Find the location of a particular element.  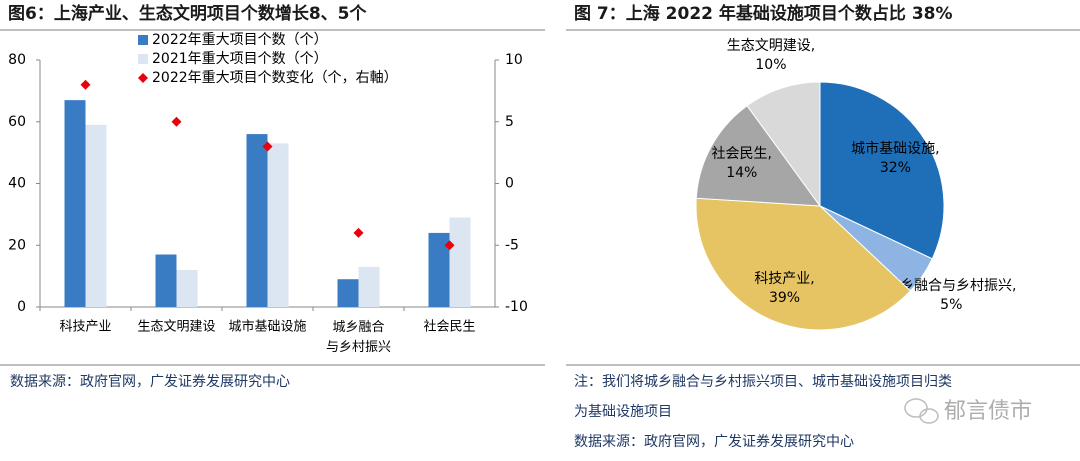

y-tick-label: 80 is located at coordinates (17, 60).